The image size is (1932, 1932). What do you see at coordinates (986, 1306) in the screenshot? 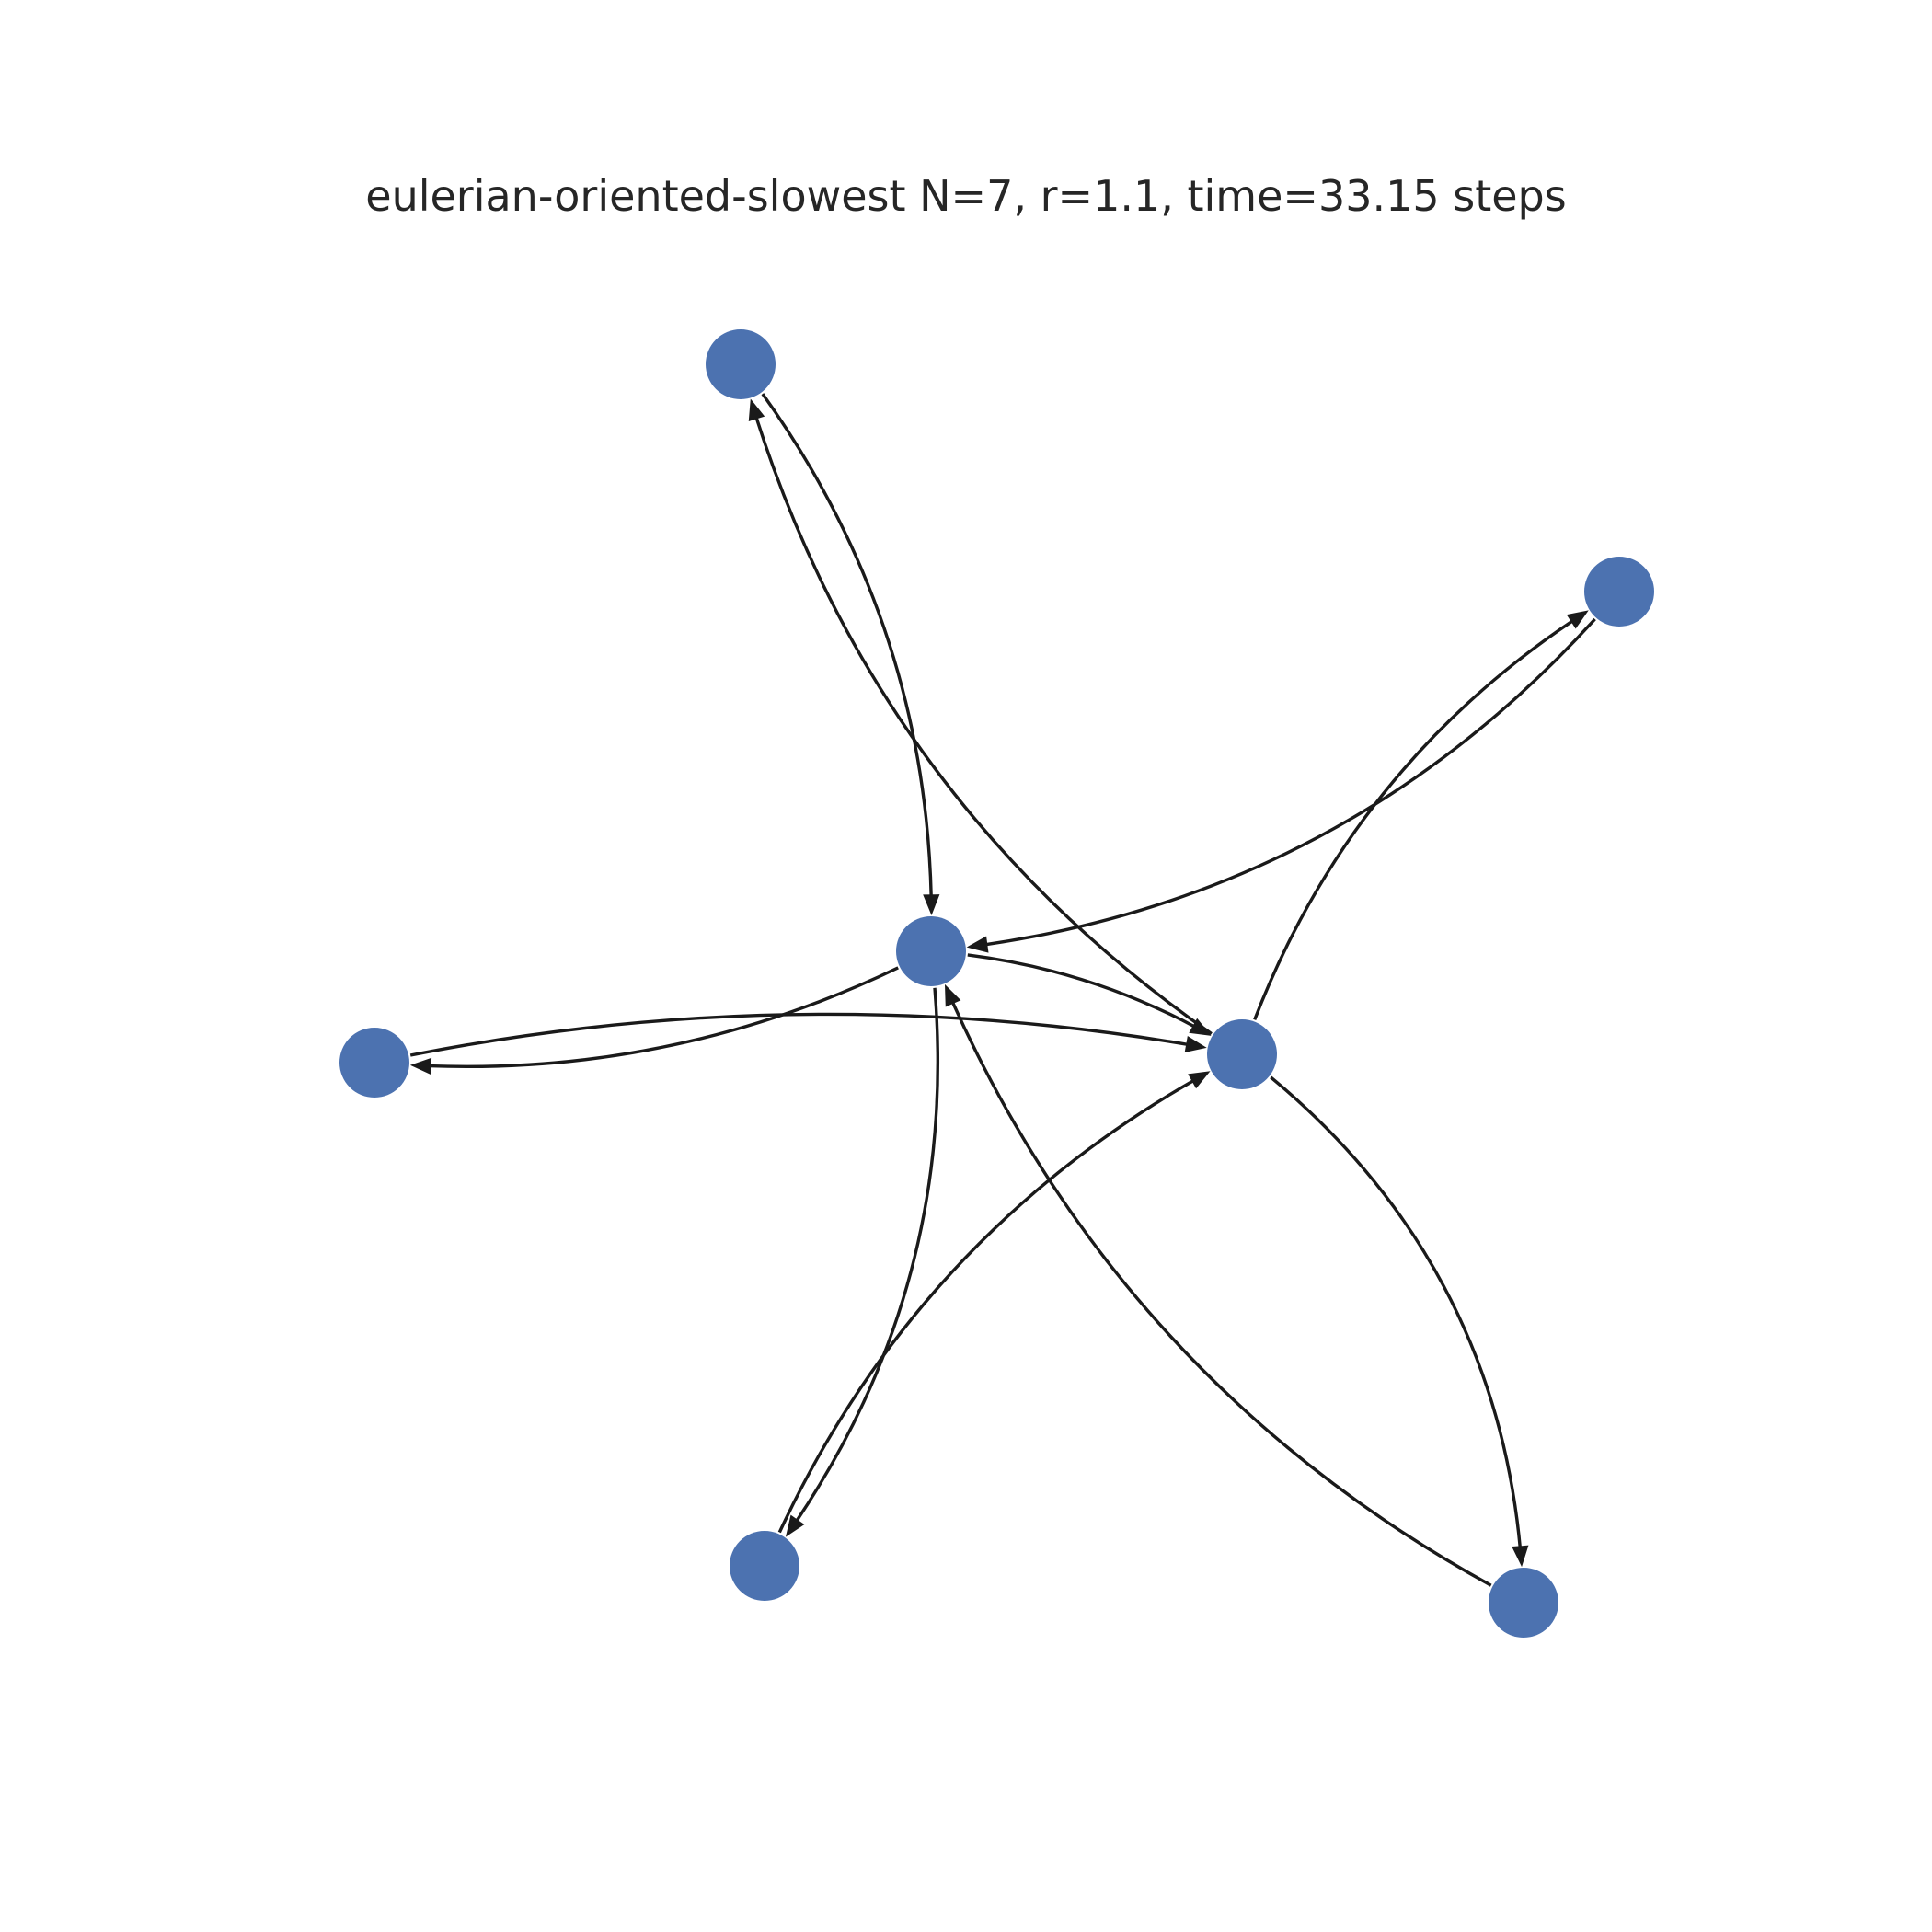
I see `edge-n4-to-n3` at bounding box center [986, 1306].